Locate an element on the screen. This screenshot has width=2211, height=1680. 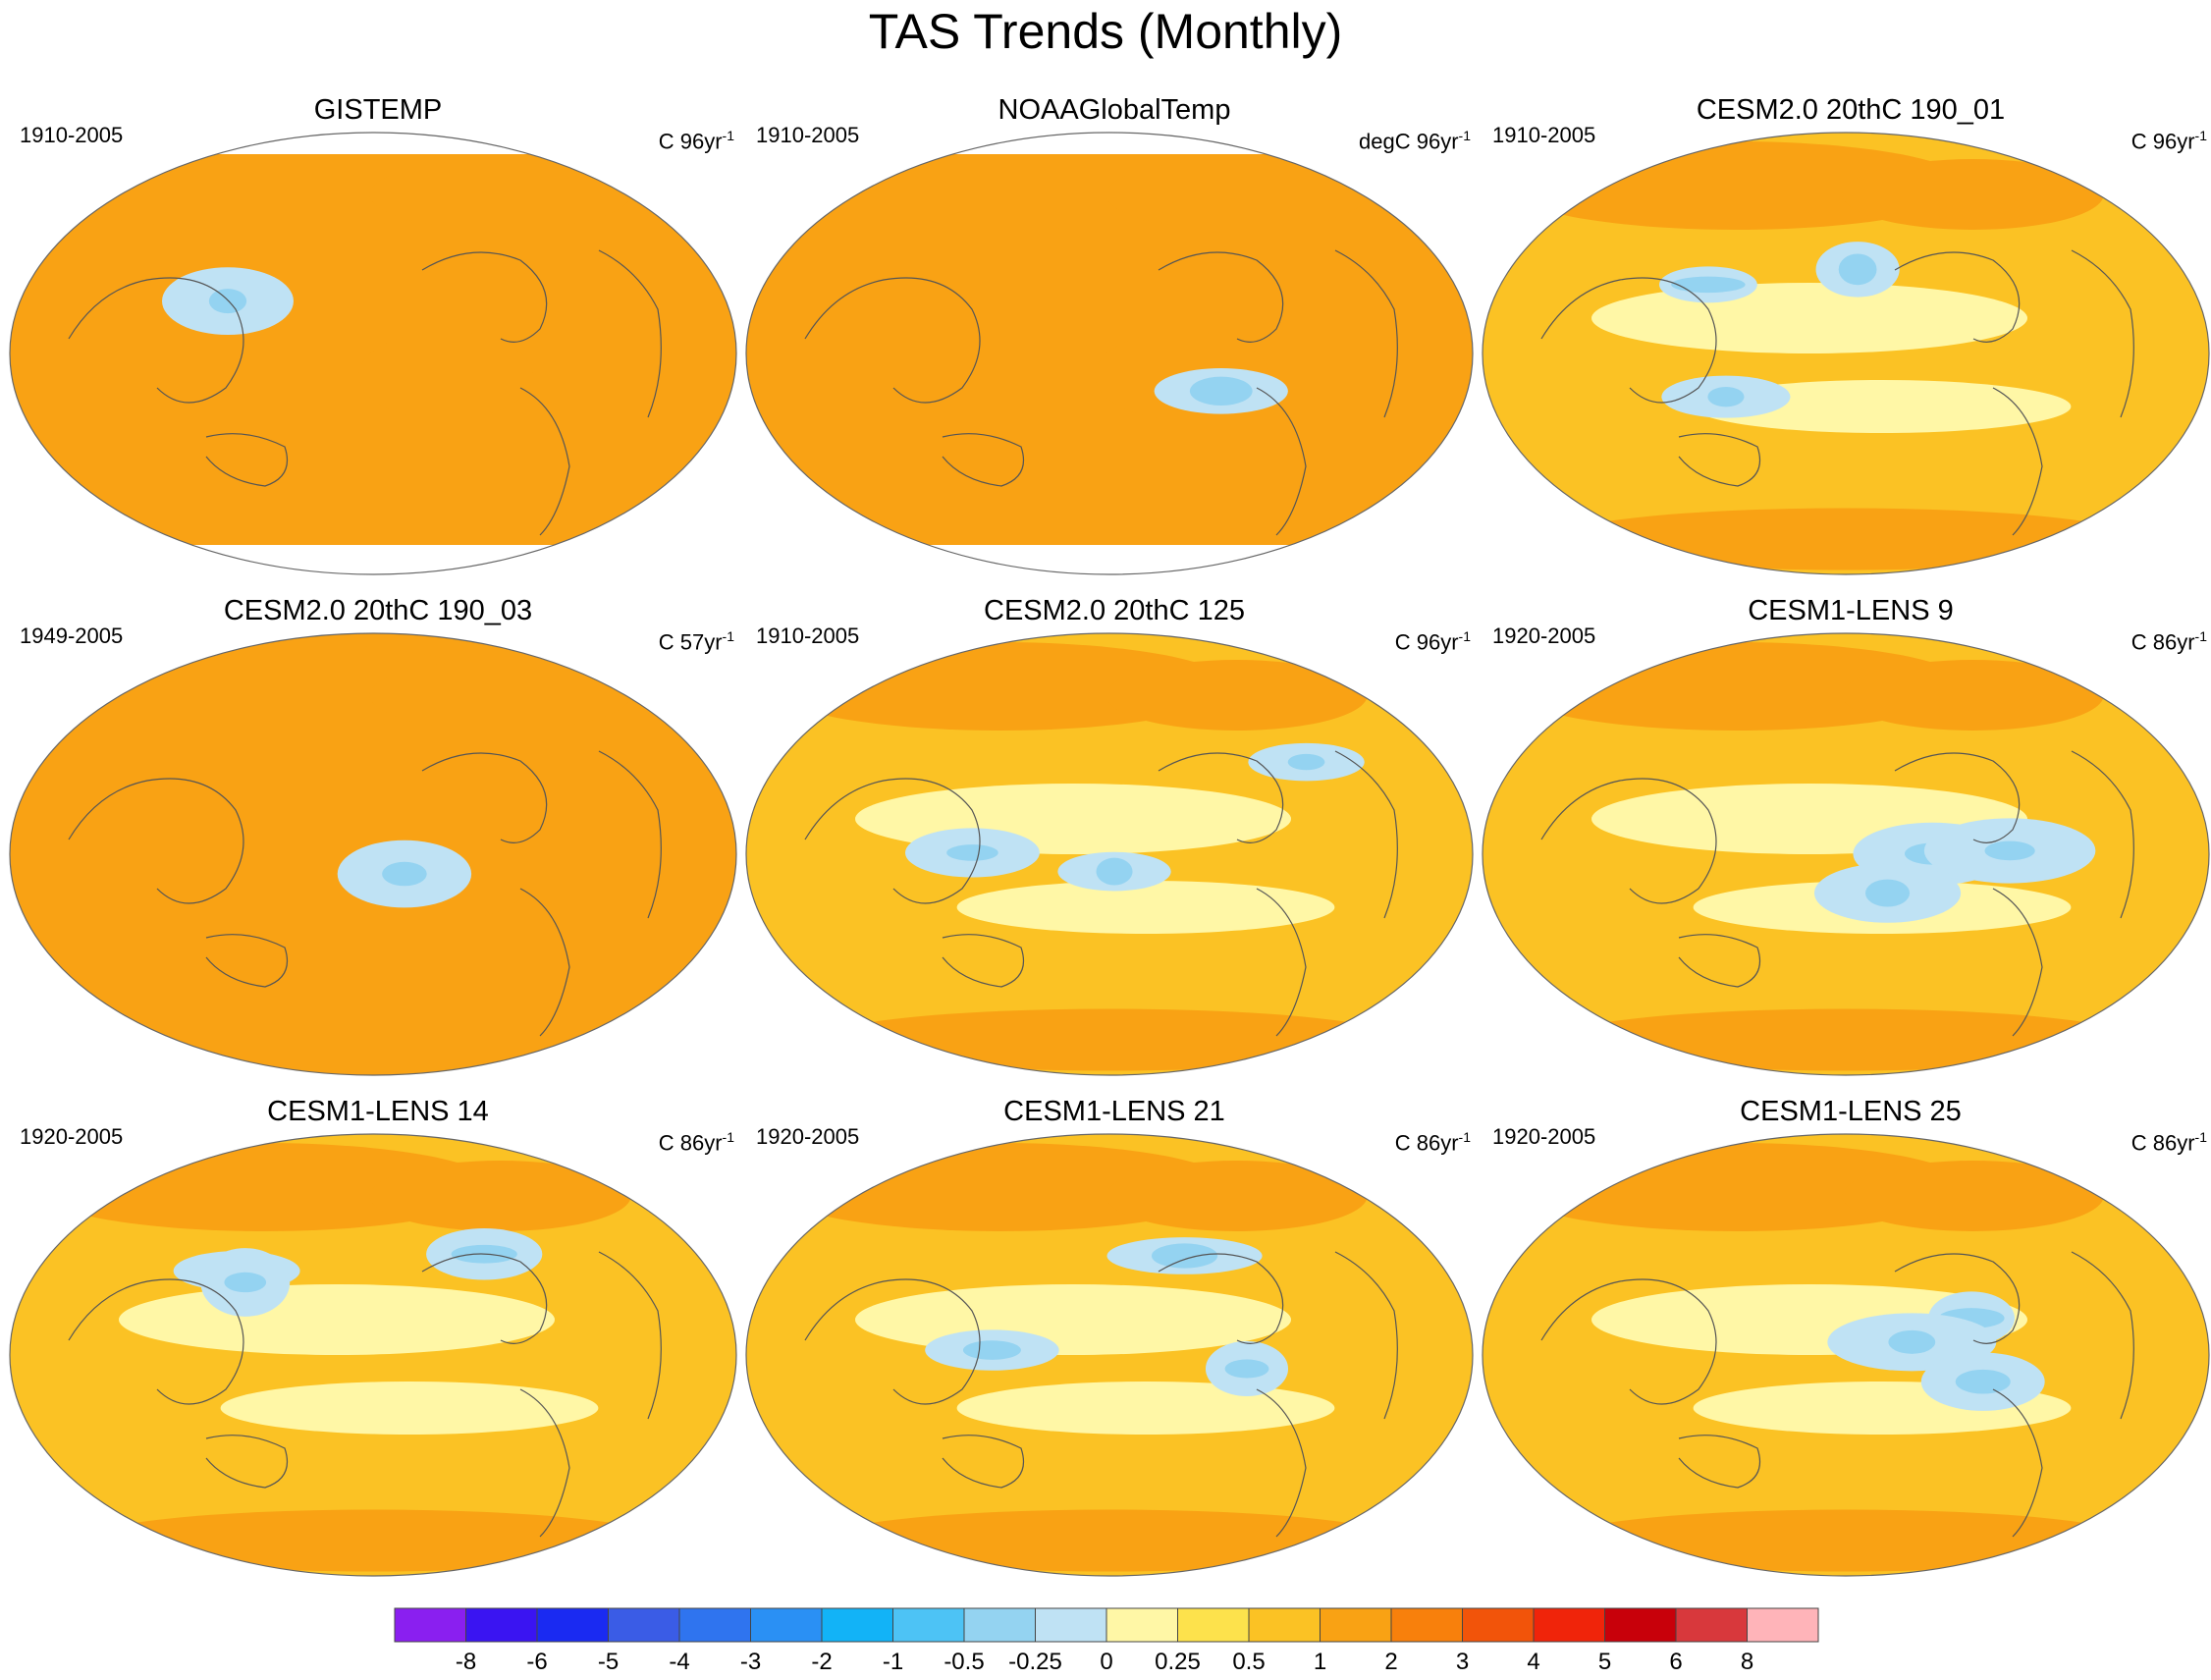
map-panel: CESM2.0 20thC 190_03 1949-2005 C 57yr-1 is located at coordinates (377, 839).